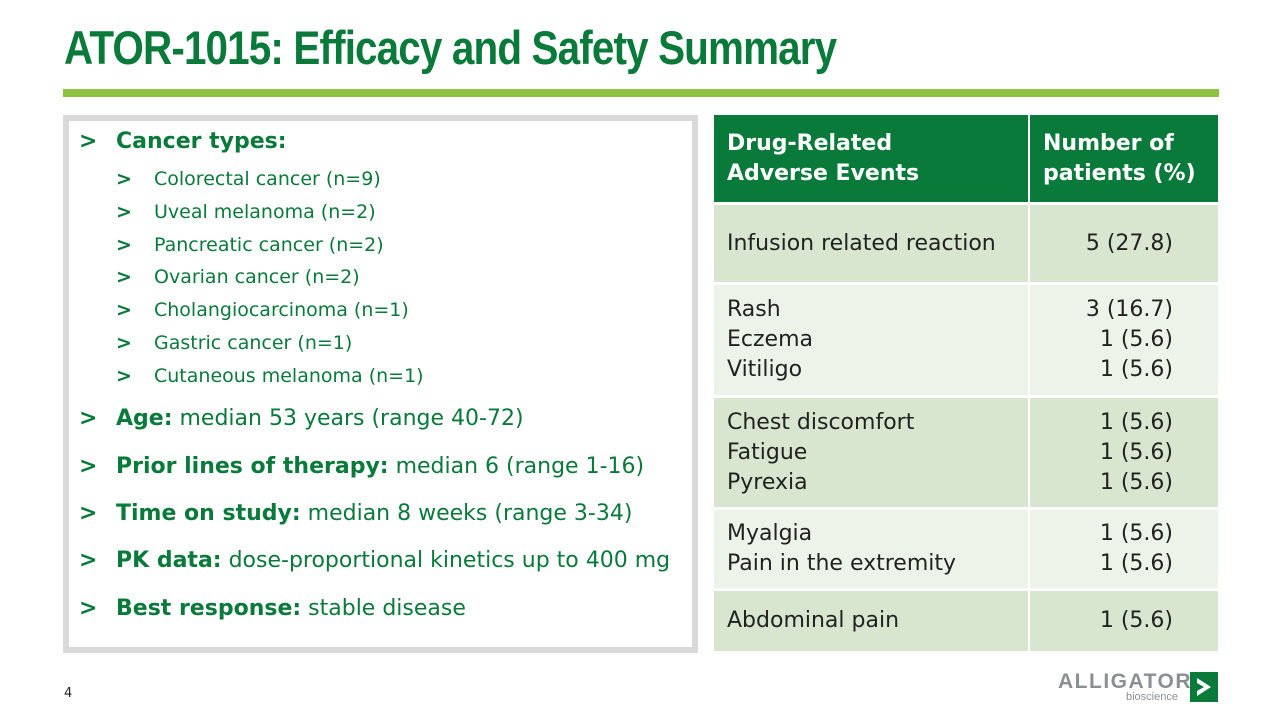  I want to click on bullet-label: PK data:, so click(169, 560).